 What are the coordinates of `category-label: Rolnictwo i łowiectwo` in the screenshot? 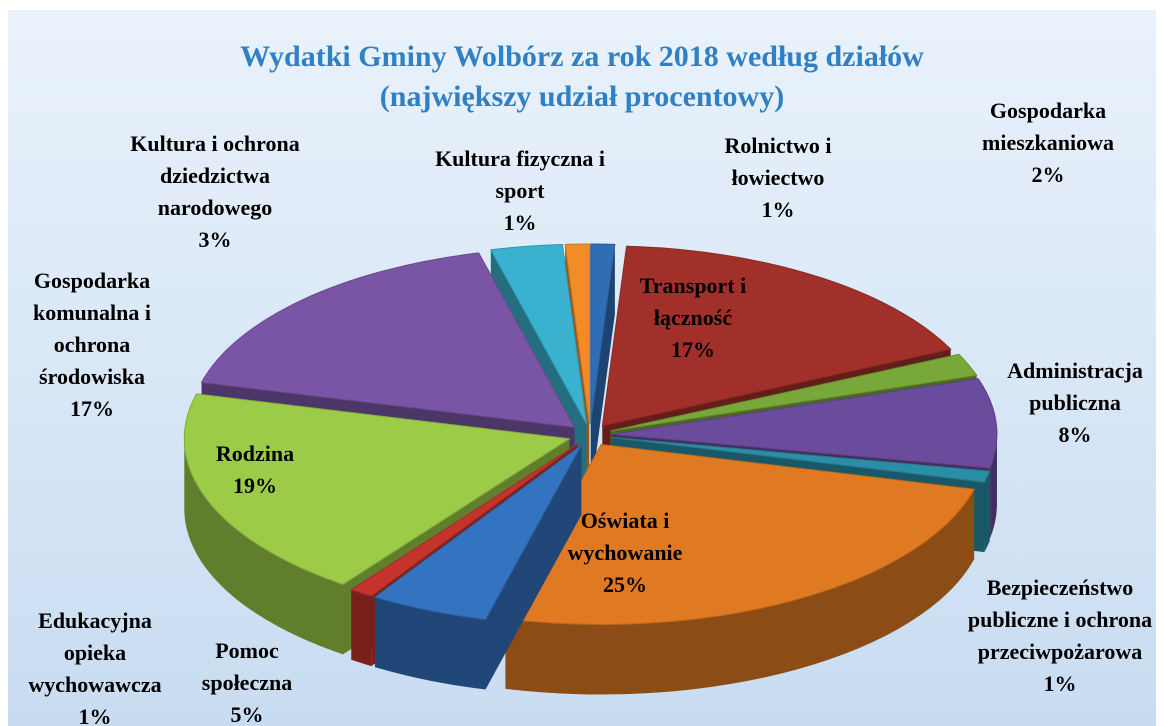 It's located at (778, 161).